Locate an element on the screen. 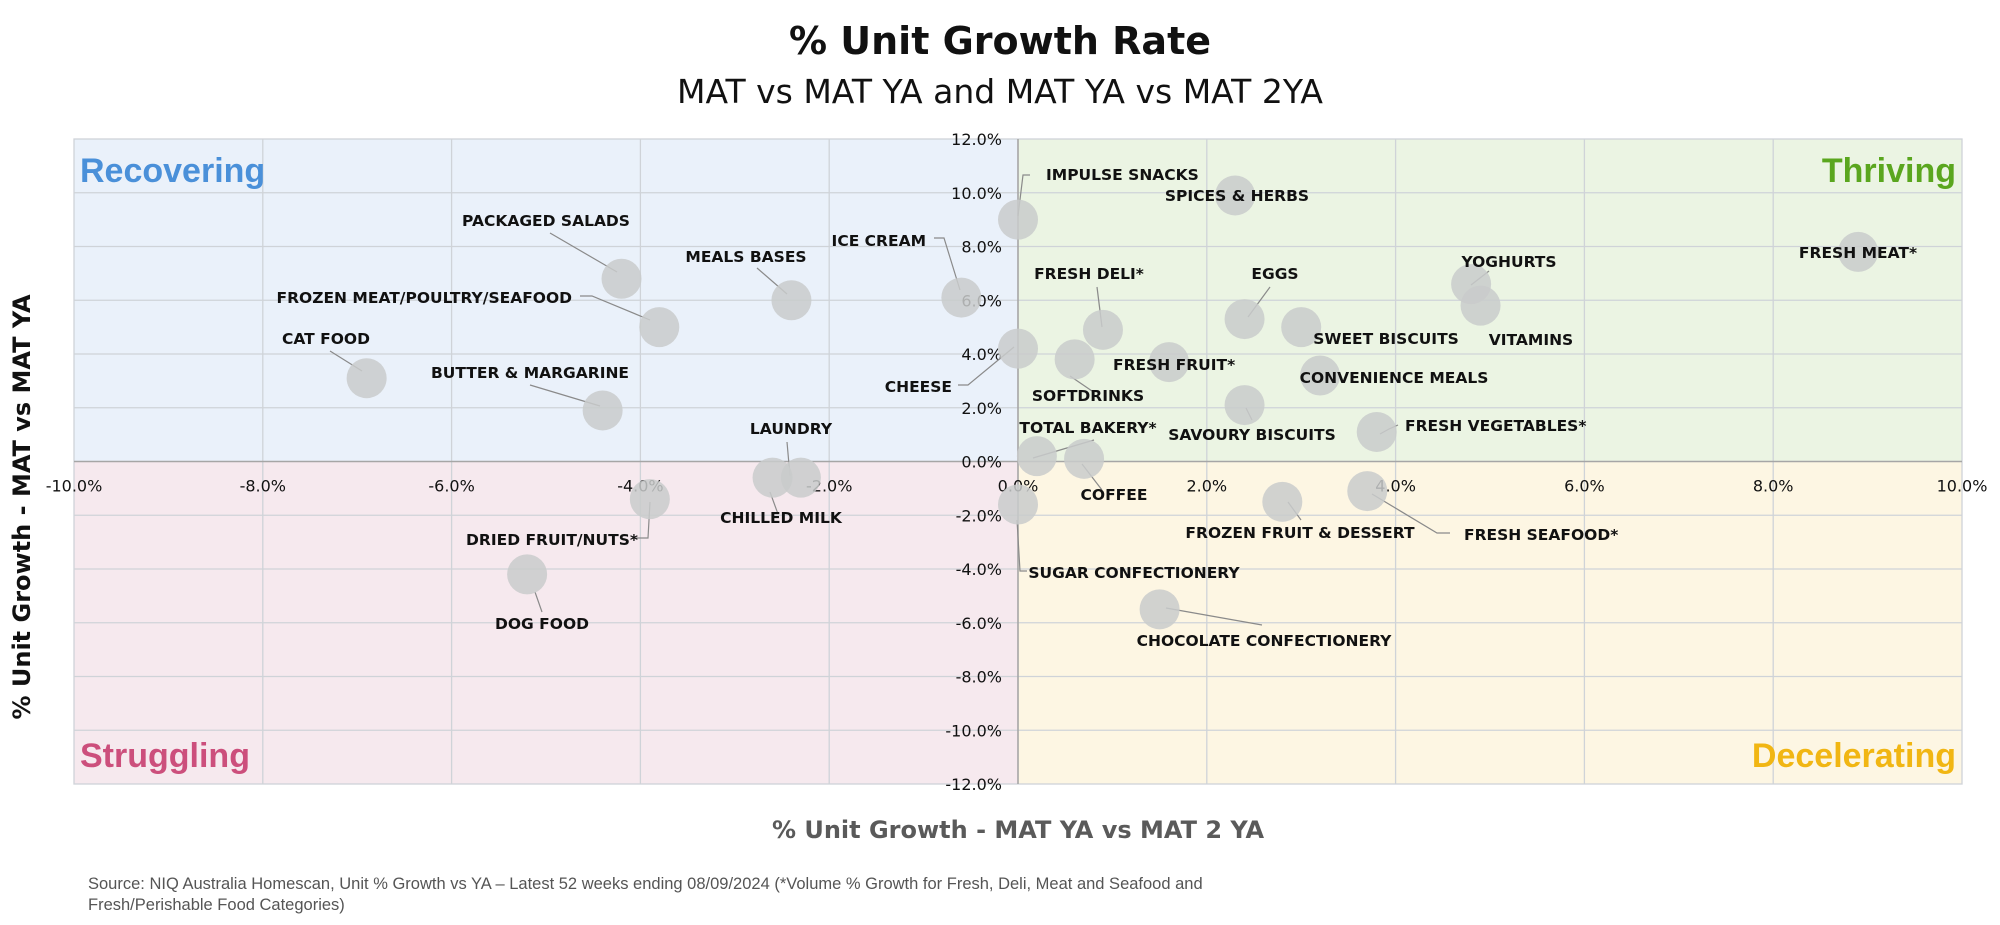 The image size is (2000, 925). label-fresh-seafood: FRESH SEAFOOD* is located at coordinates (1541, 535).